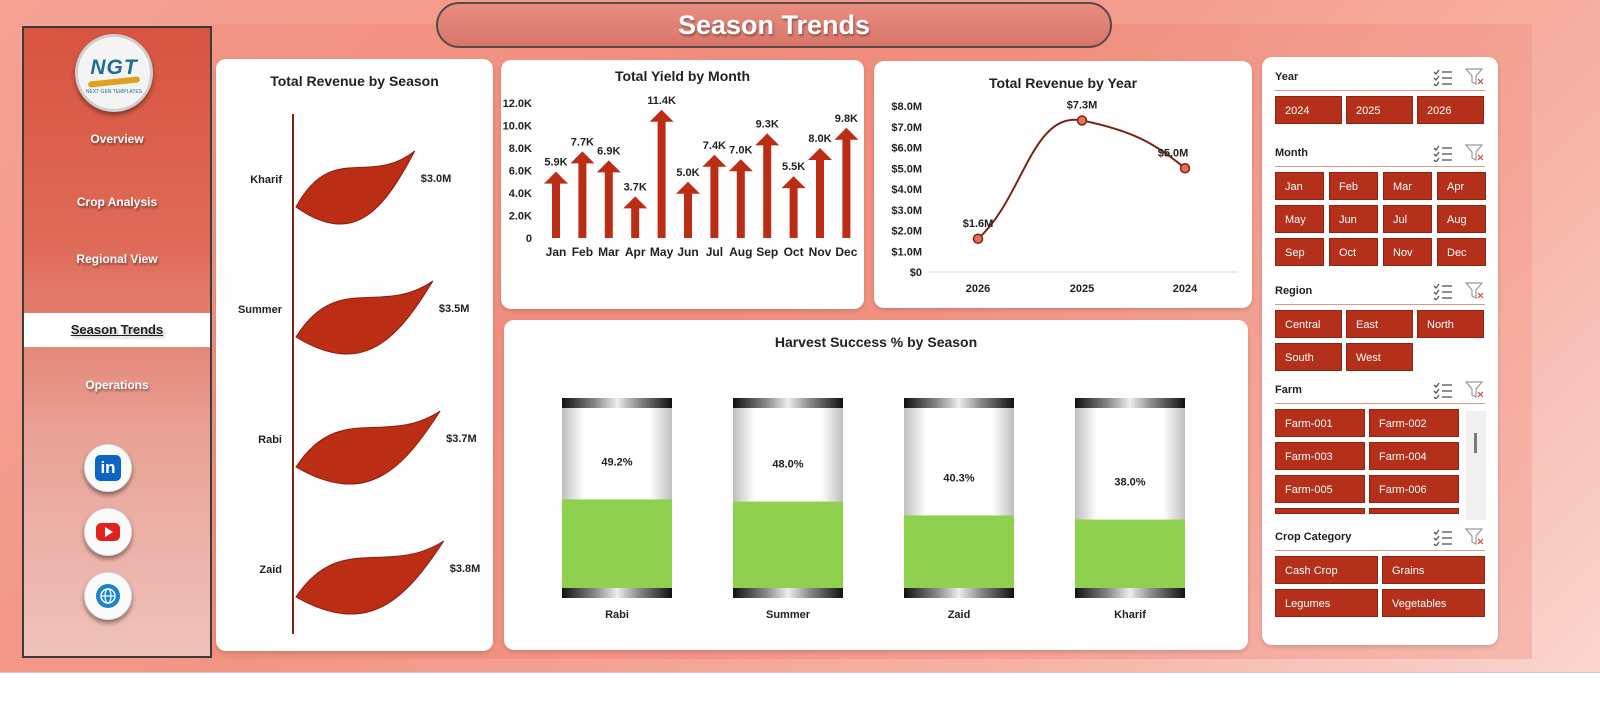 The height and width of the screenshot is (708, 1600). I want to click on slicer-item-month: Nov, so click(1407, 252).